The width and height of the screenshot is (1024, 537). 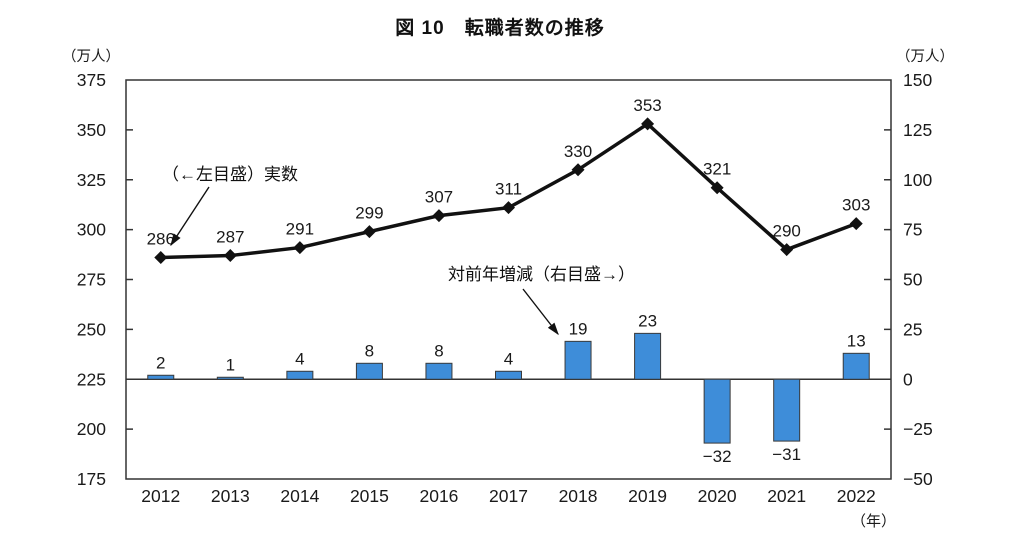 What do you see at coordinates (438, 496) in the screenshot?
I see `x-axis-year-label: 2016` at bounding box center [438, 496].